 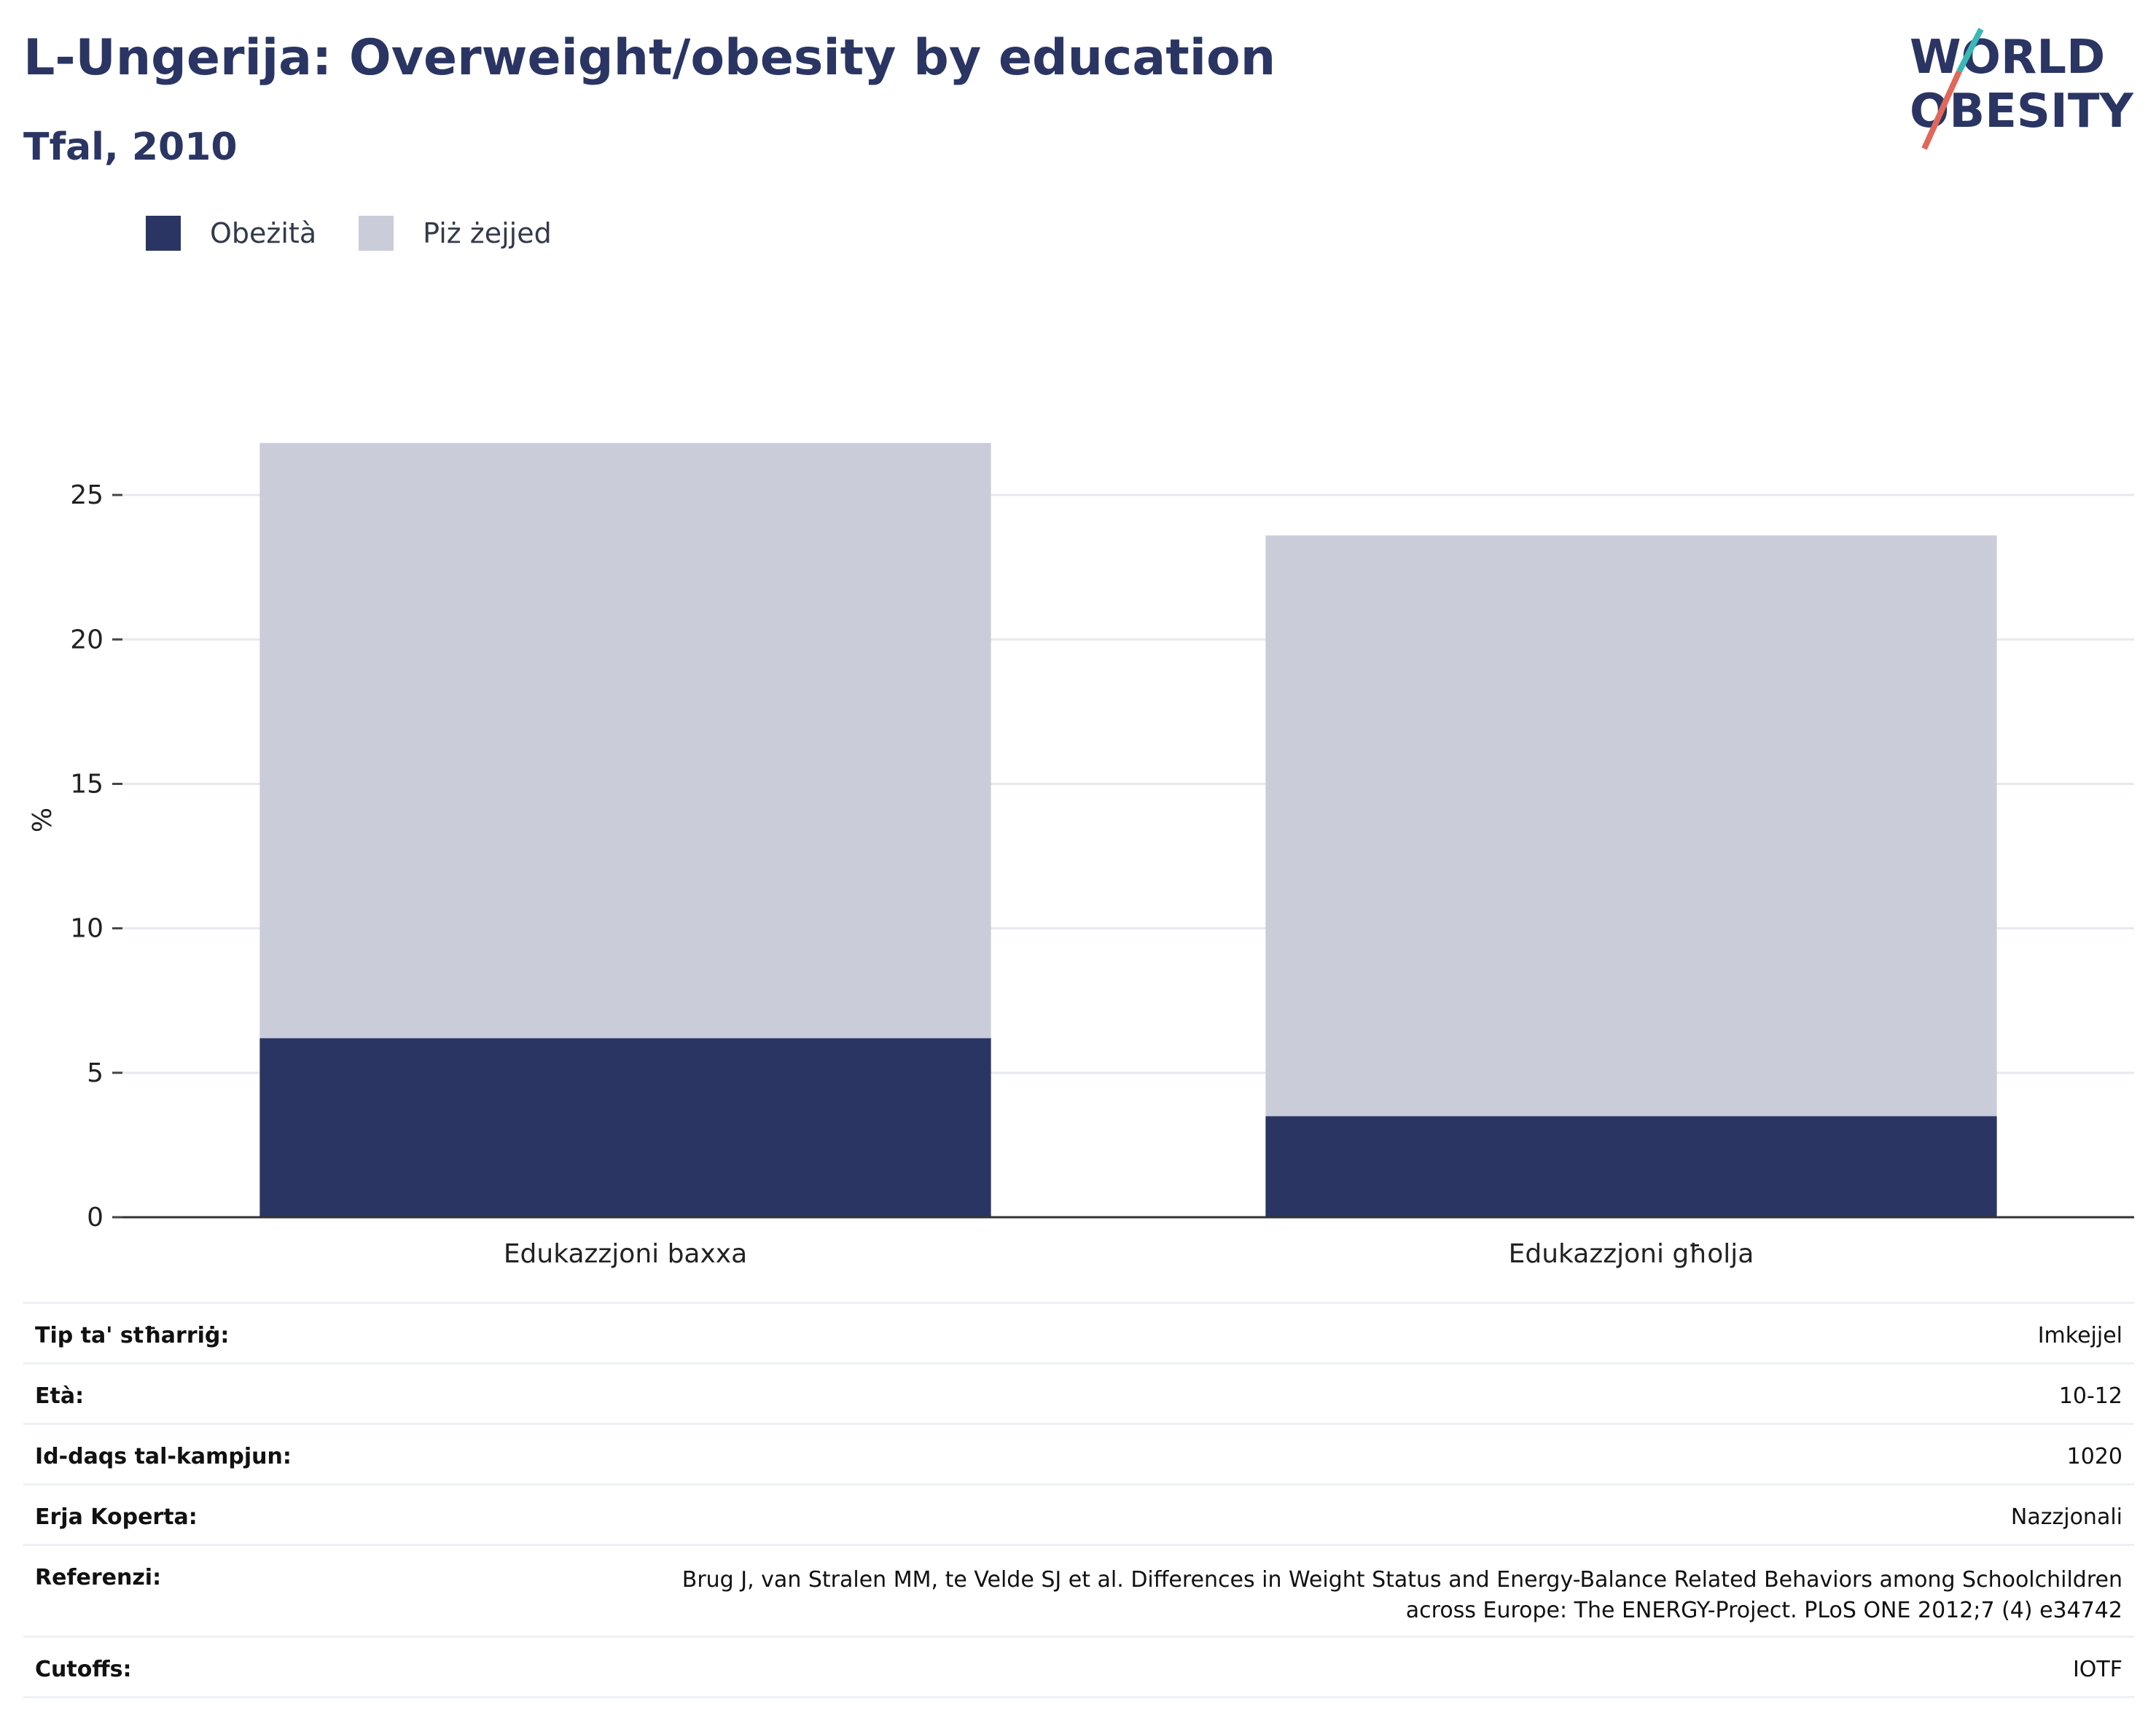 I want to click on details-value: 10-12, so click(x=1309, y=1393).